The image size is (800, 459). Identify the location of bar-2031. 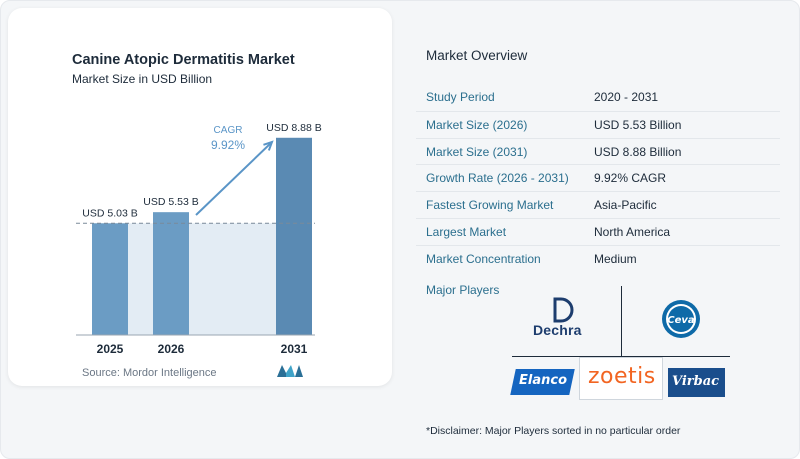
(294, 236).